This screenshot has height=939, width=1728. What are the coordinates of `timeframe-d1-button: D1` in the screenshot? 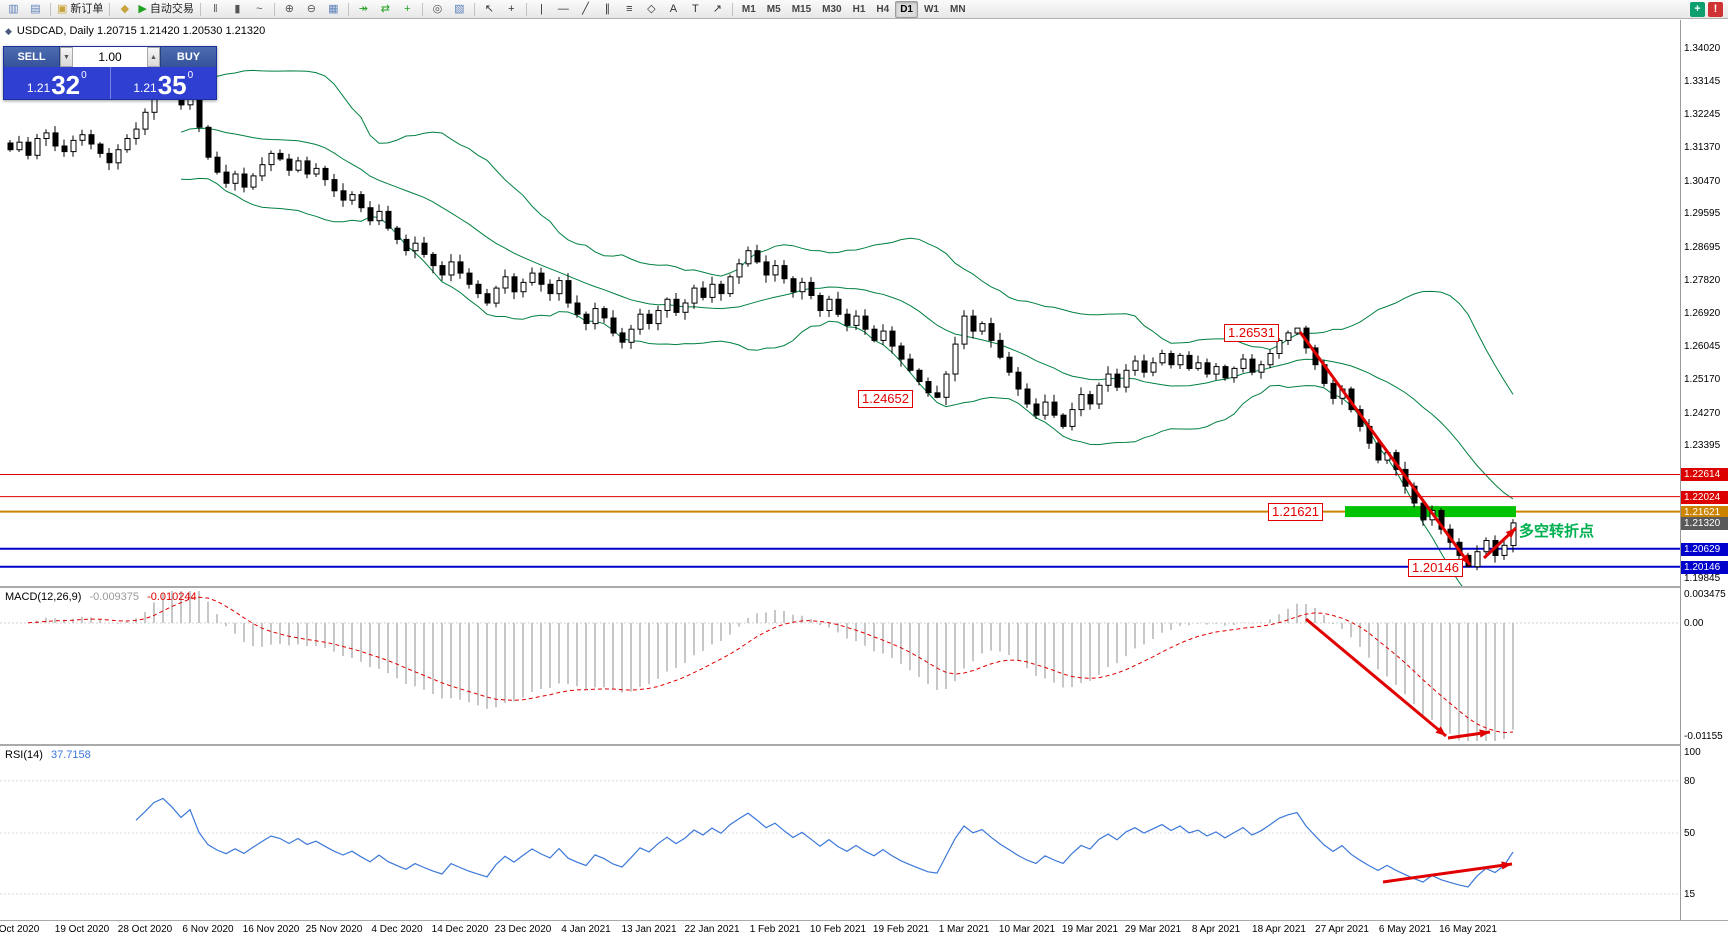 It's located at (906, 9).